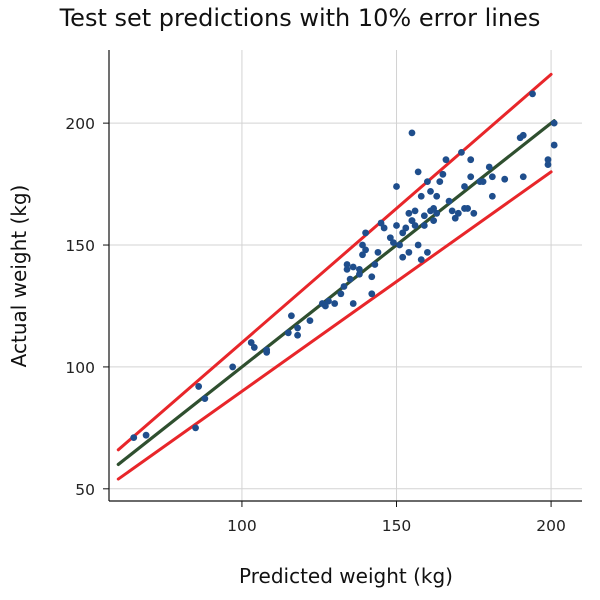 The image size is (600, 600). Describe the element at coordinates (242, 526) in the screenshot. I see `x-tick-label: 100` at that location.